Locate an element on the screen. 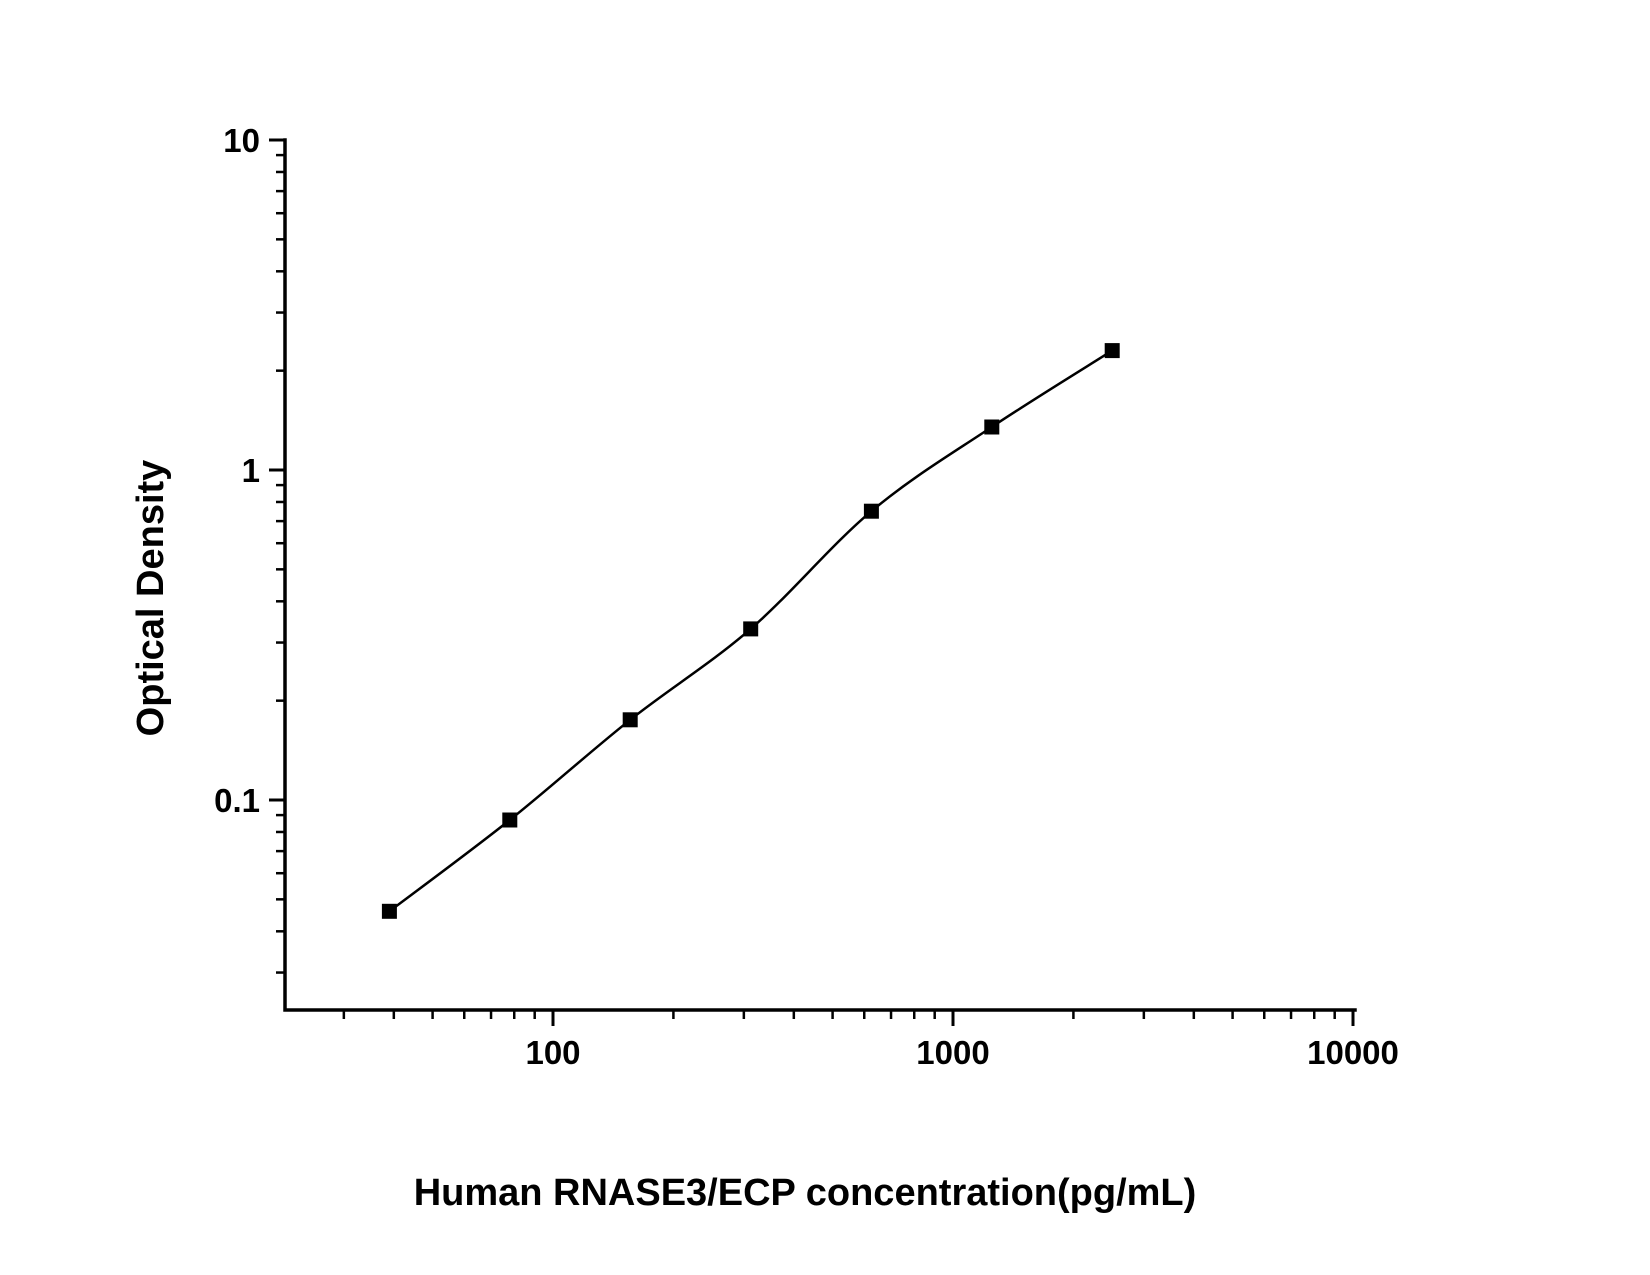  y-tick-label: 1 is located at coordinates (251, 470).